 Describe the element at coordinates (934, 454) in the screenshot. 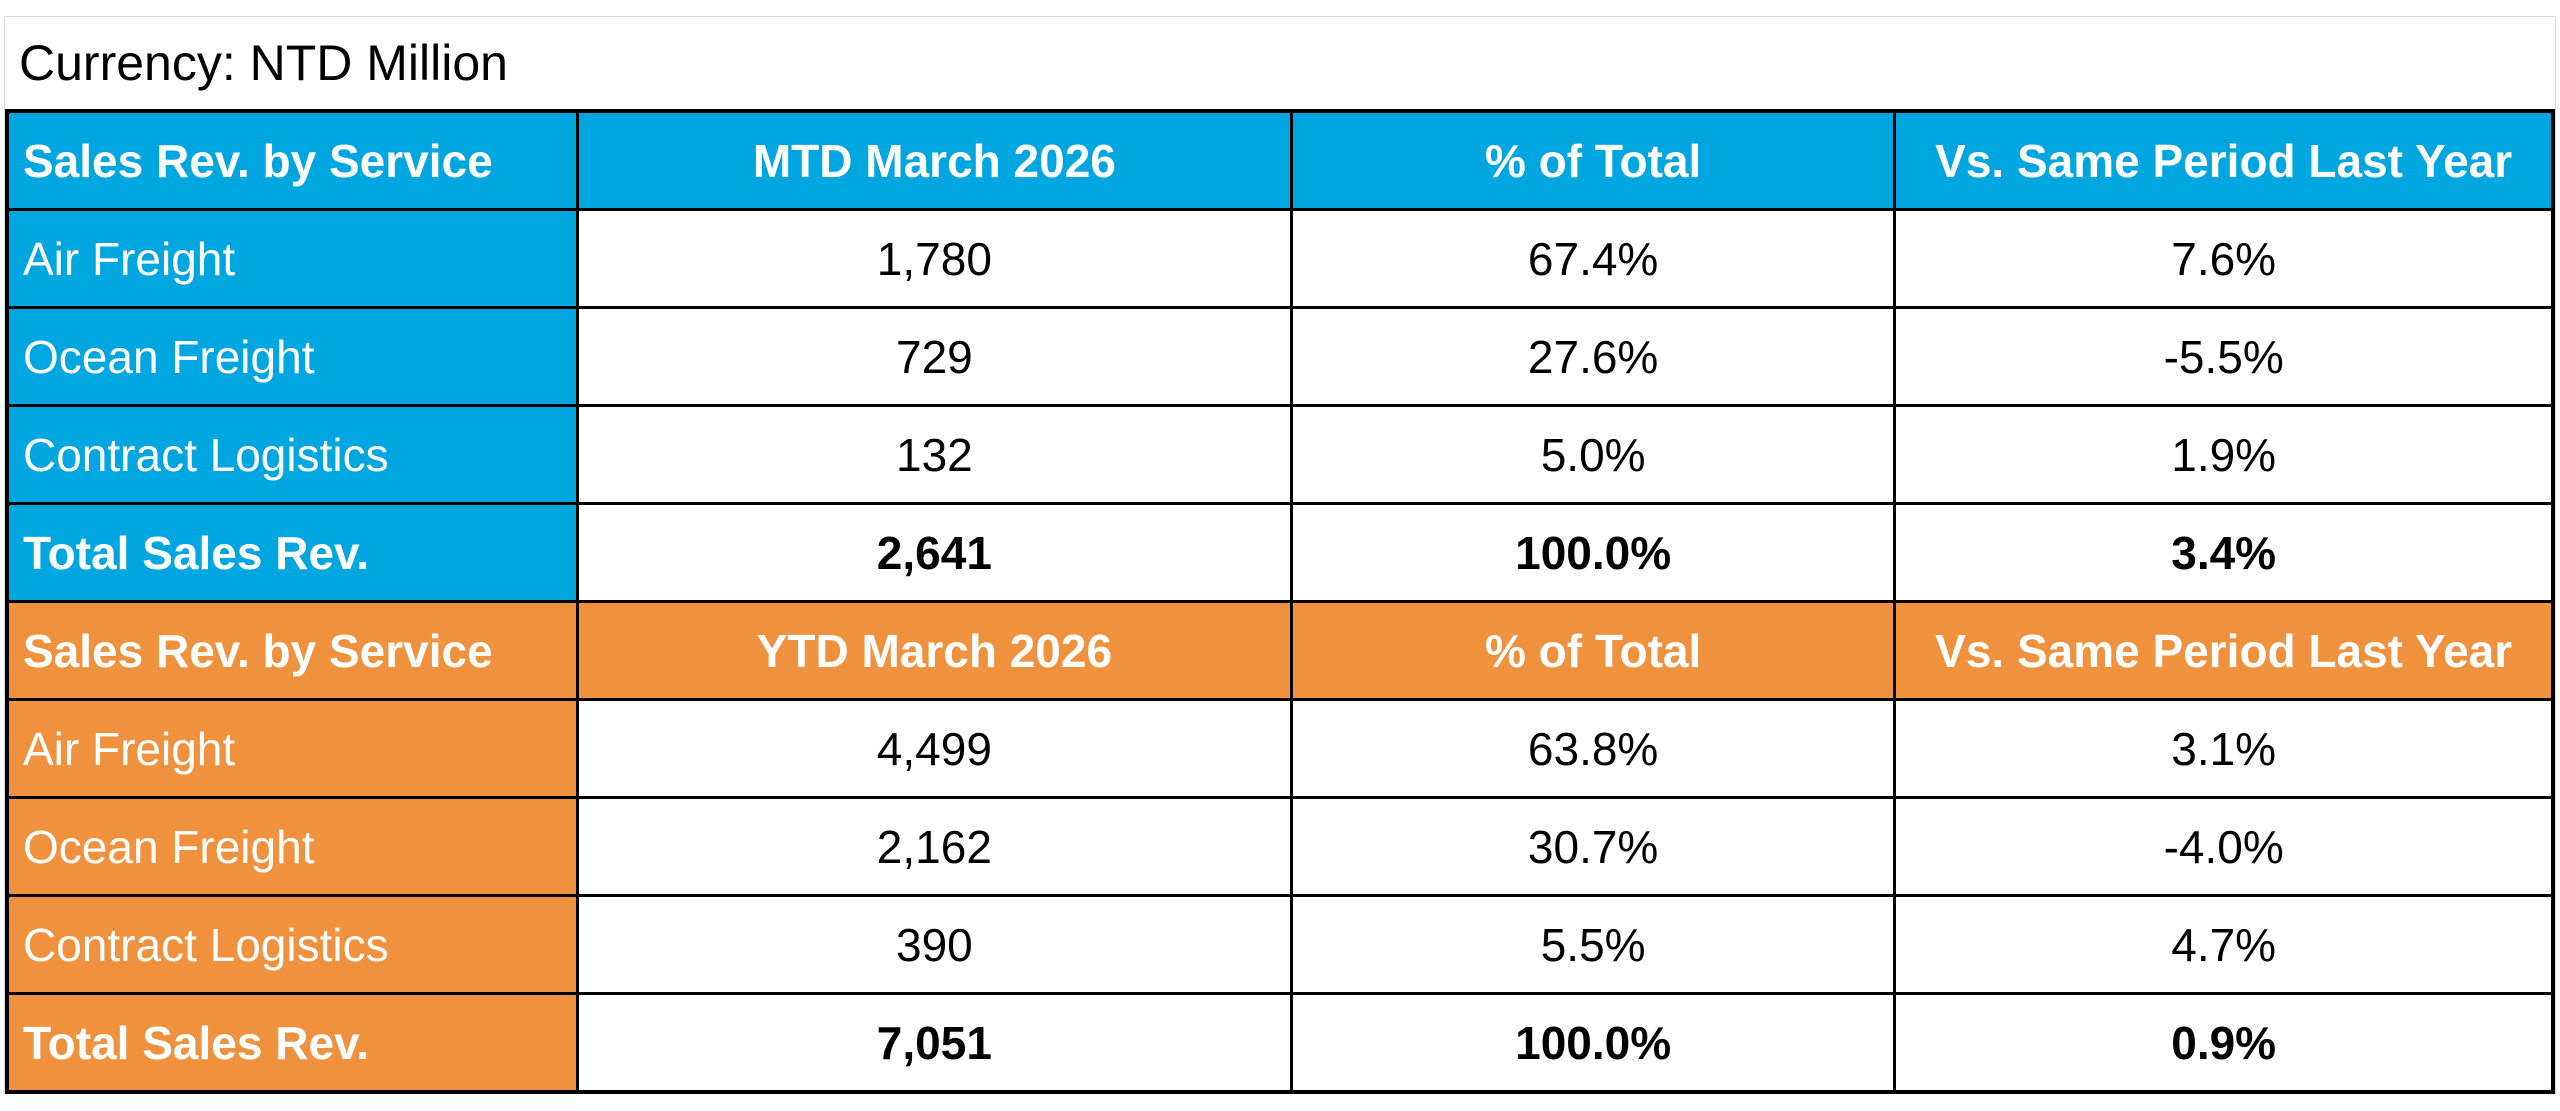

I see `value-cell: 132` at that location.